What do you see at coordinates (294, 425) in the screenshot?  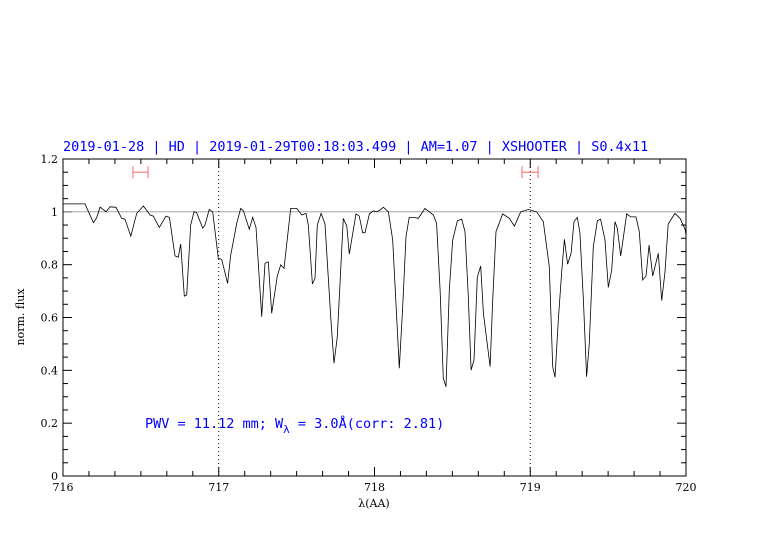 I see `pwv-annotation: PWV = 11.12 mm; Wλ = 3.0Å(corr: 2.81)` at bounding box center [294, 425].